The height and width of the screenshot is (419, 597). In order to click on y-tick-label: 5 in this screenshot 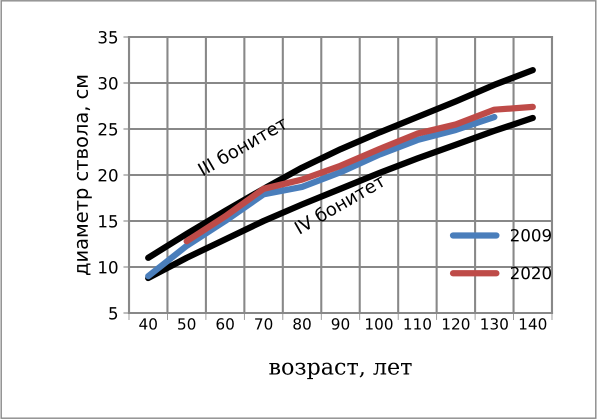, I will do `click(113, 313)`.